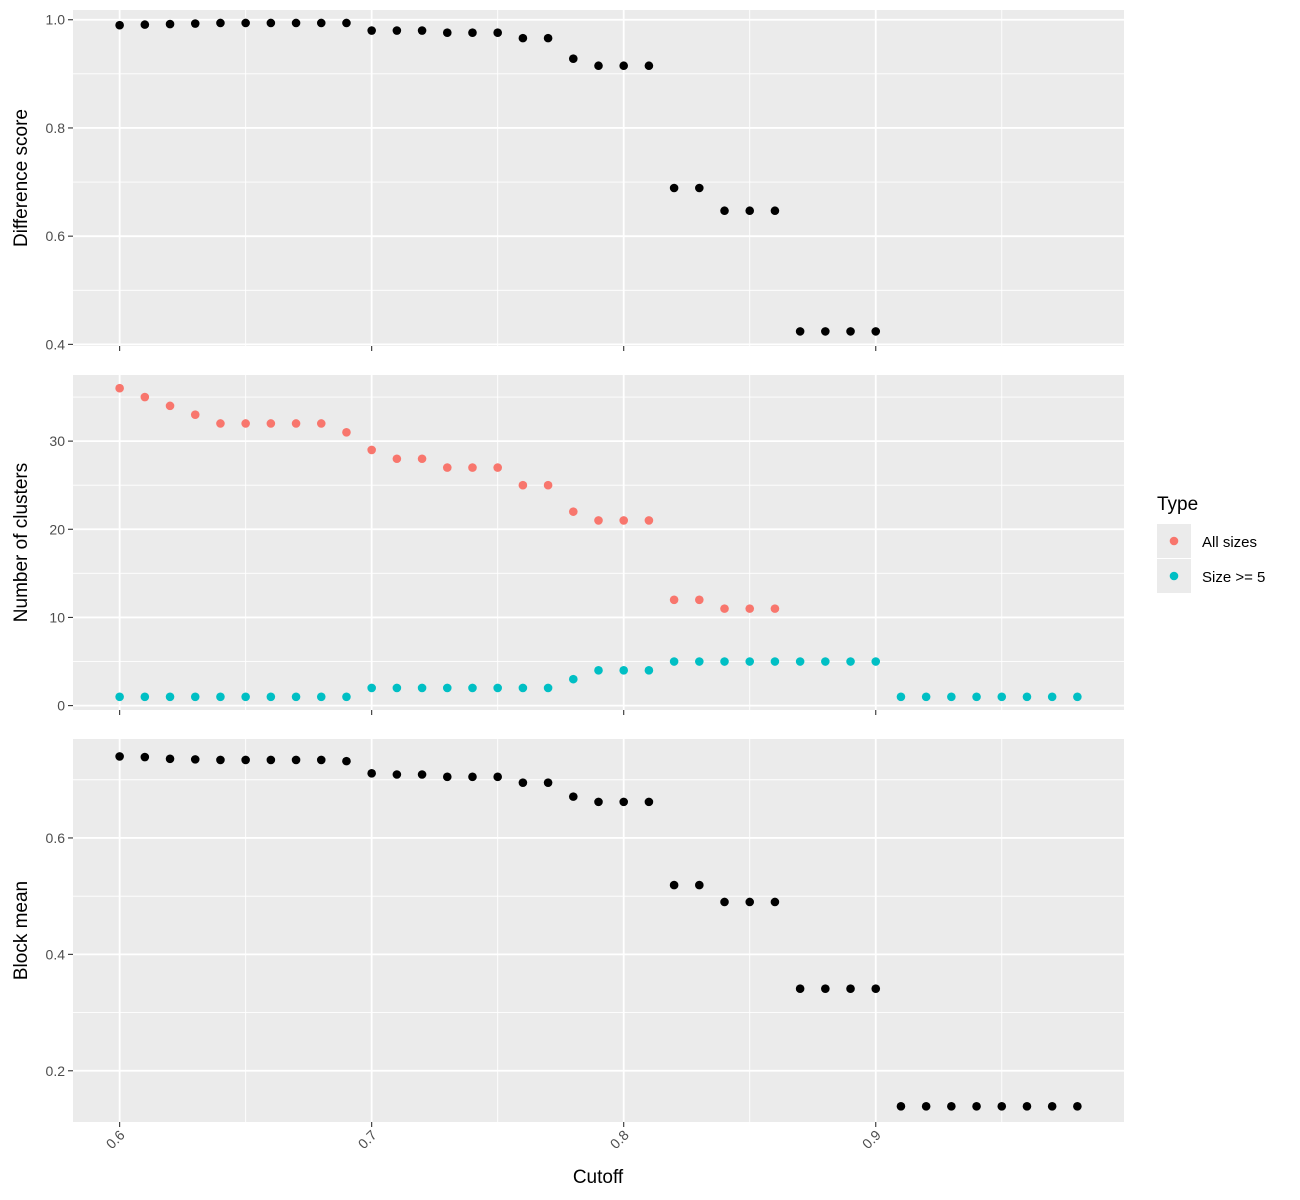 This screenshot has height=1200, width=1300. Describe the element at coordinates (871, 1139) in the screenshot. I see `x-tick-label: 0.9` at that location.